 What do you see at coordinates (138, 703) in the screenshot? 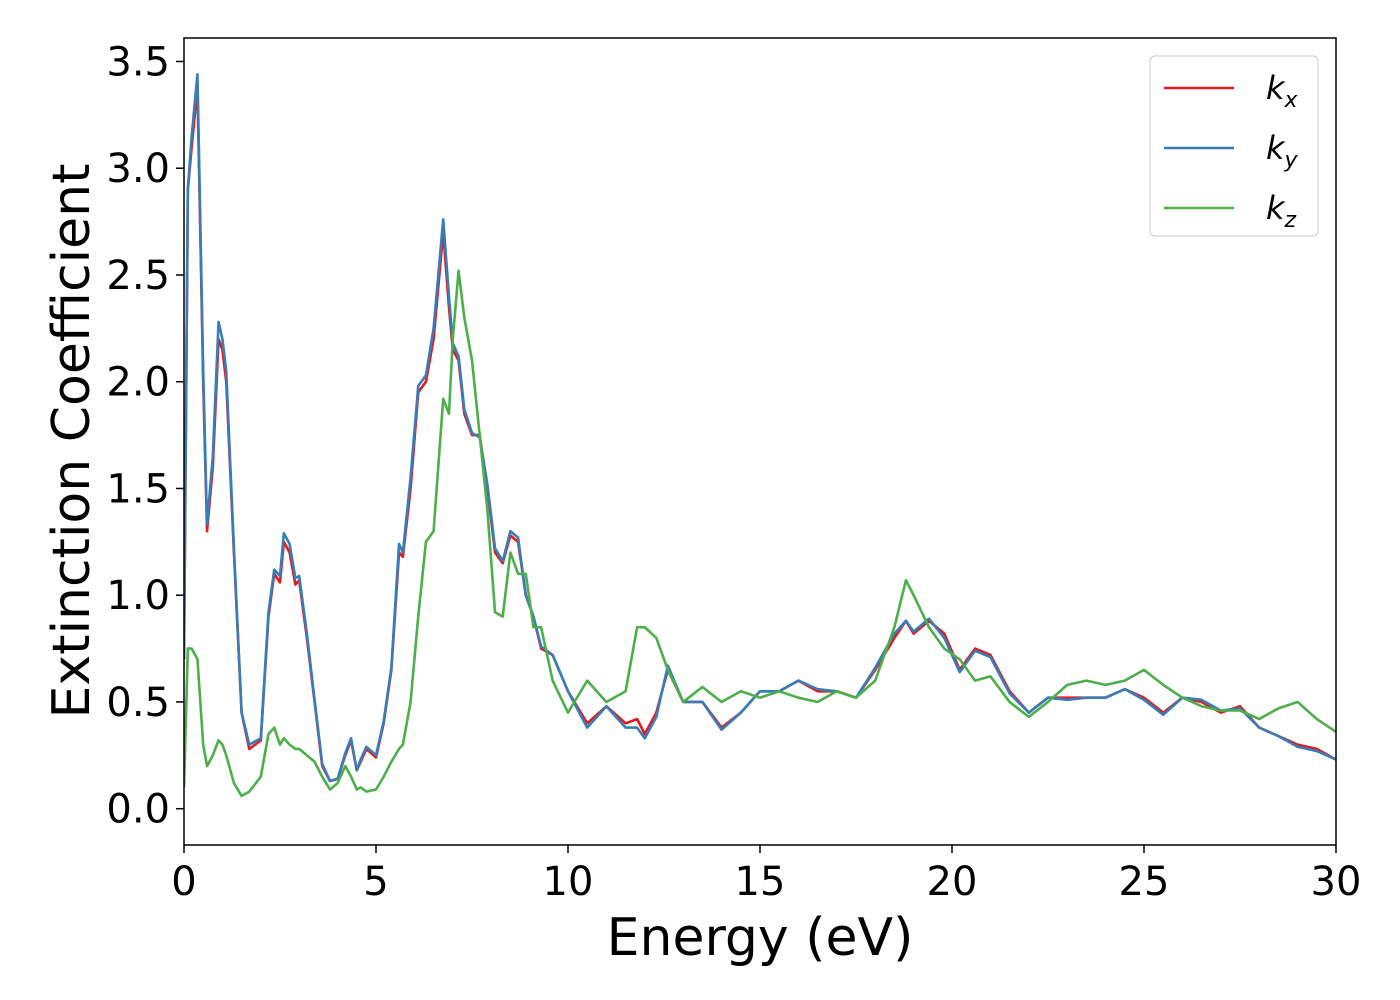
I see `y-tick-label: 0.5` at bounding box center [138, 703].